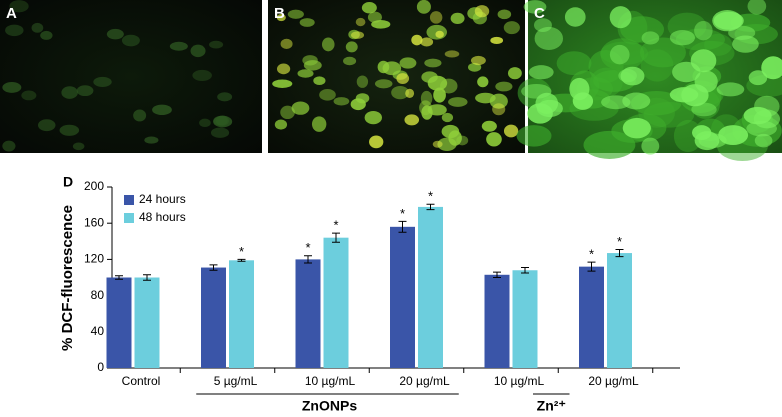  Describe the element at coordinates (98, 331) in the screenshot. I see `y-tick-label: 40` at that location.